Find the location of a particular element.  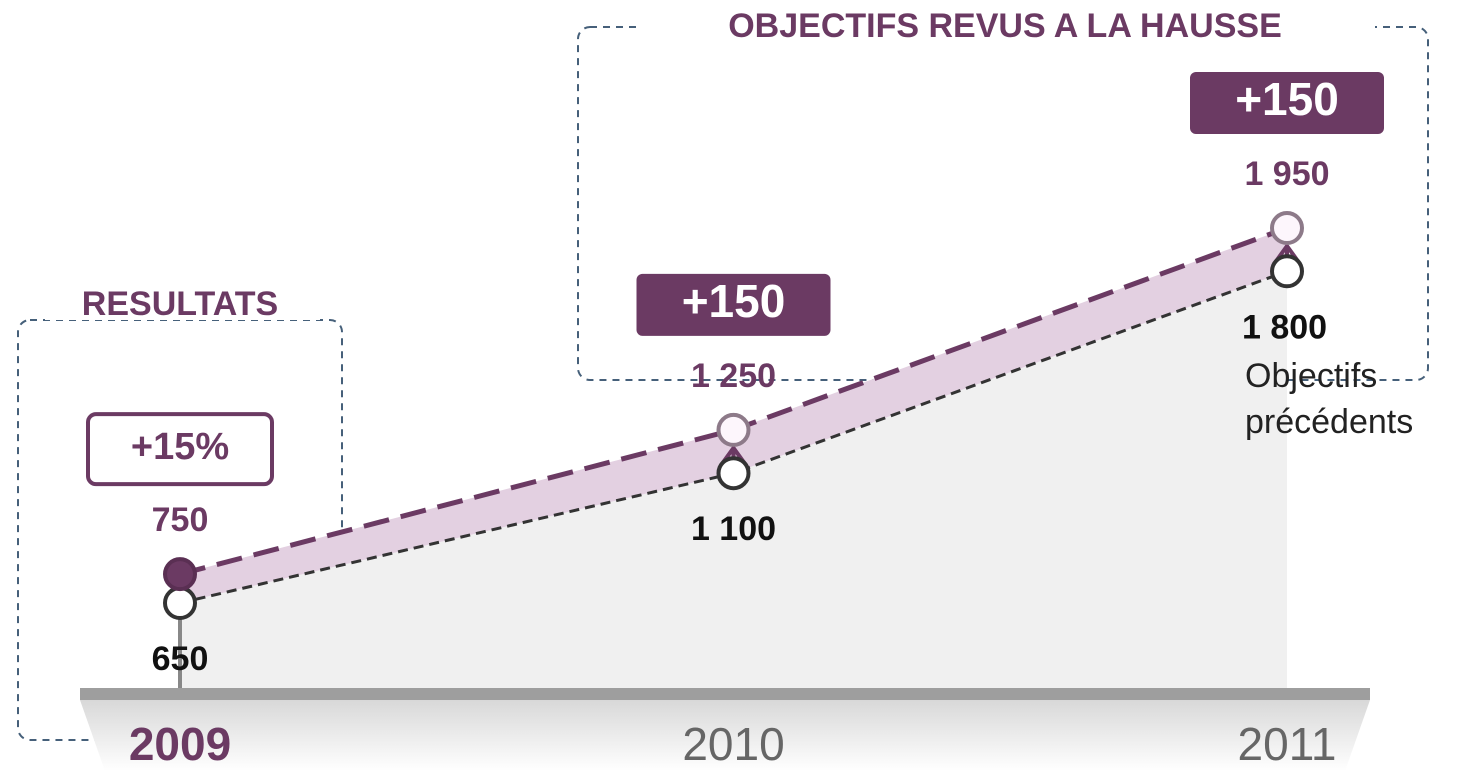

annotation: +15% is located at coordinates (180, 447).